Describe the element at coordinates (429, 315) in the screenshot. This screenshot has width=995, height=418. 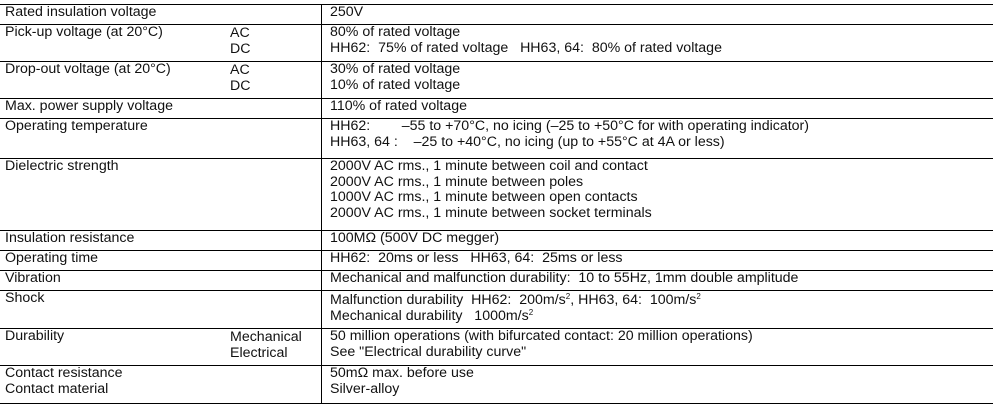
I see `shock-mechanical: Mechanical durability 1000m/s` at that location.